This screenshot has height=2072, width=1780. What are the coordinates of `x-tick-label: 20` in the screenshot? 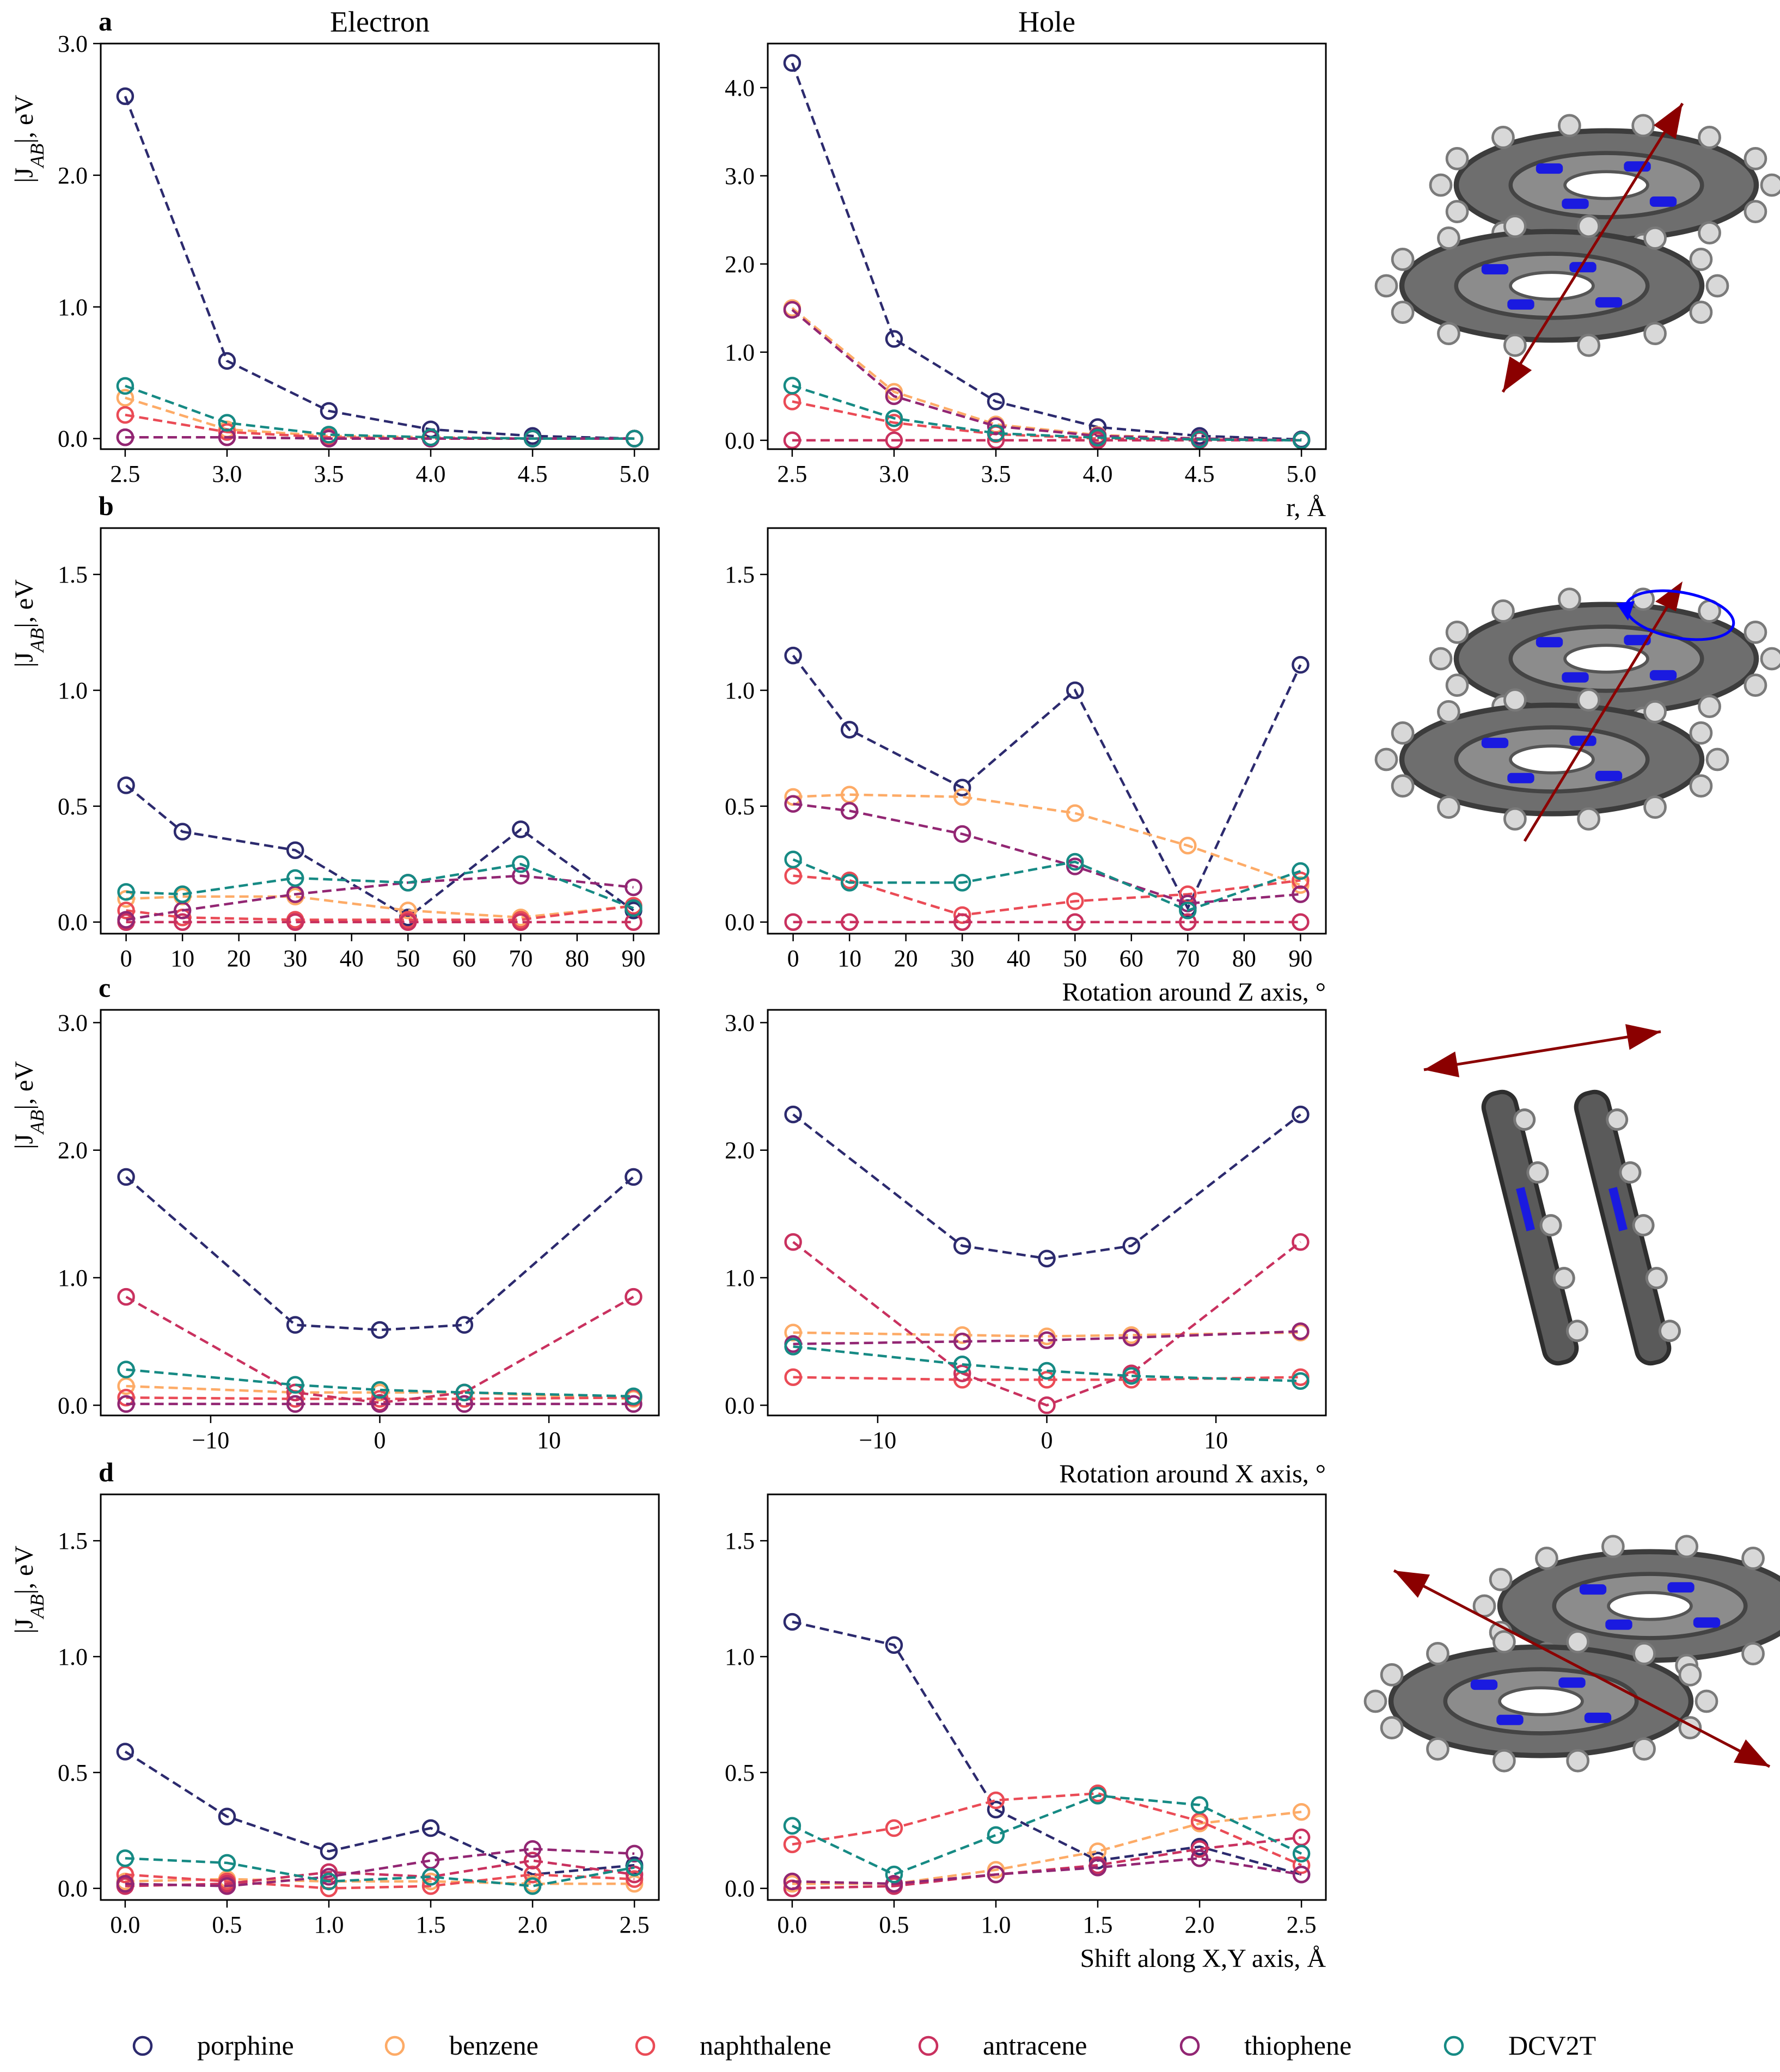 It's located at (239, 958).